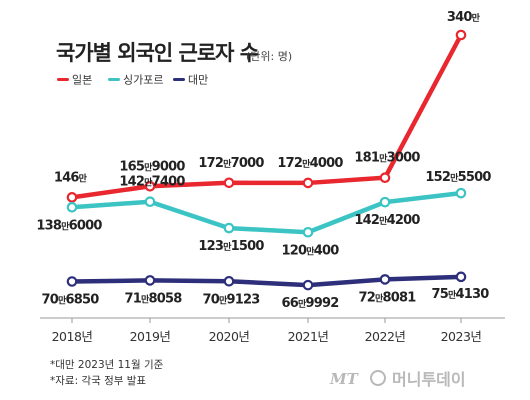  Describe the element at coordinates (114, 79) in the screenshot. I see `legend-swatch-singapore` at that location.